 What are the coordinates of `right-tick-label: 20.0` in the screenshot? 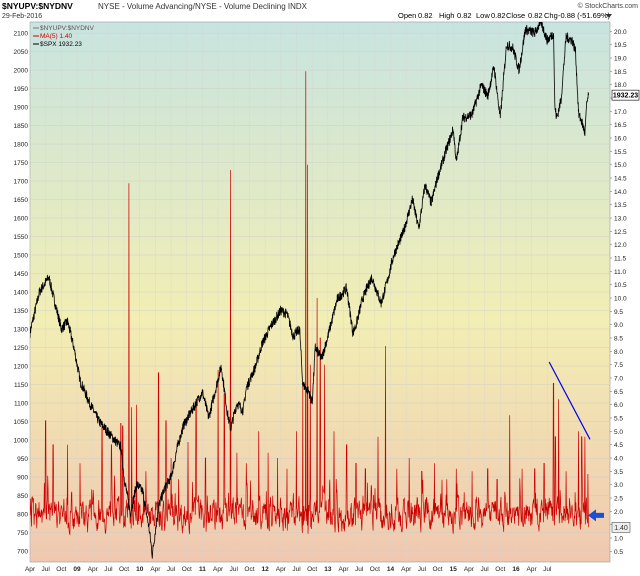 It's located at (620, 32).